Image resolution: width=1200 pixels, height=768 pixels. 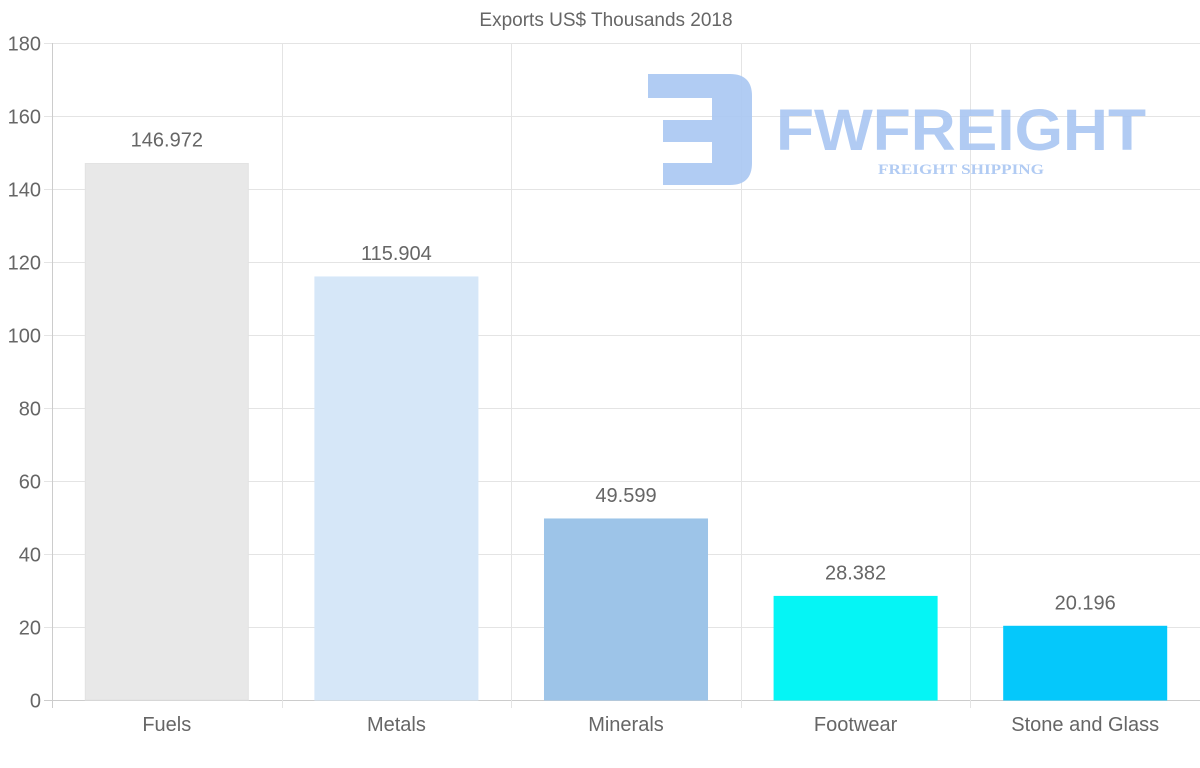 I want to click on x-tick-label: Minerals, so click(x=626, y=725).